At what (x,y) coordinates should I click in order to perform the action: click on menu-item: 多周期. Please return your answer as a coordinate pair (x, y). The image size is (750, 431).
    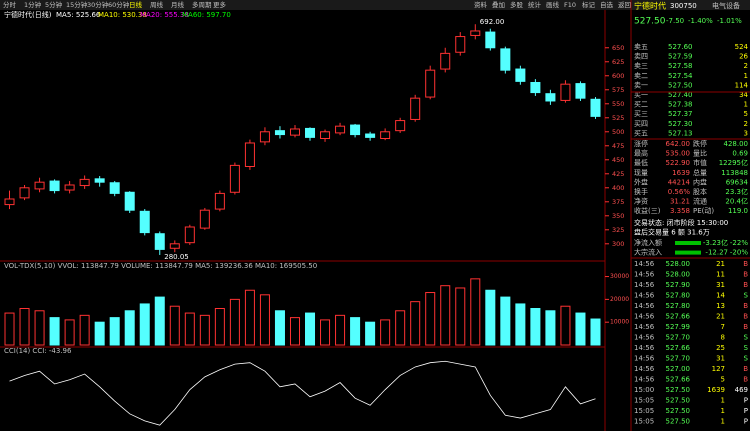
    Looking at the image, I should click on (202, 4).